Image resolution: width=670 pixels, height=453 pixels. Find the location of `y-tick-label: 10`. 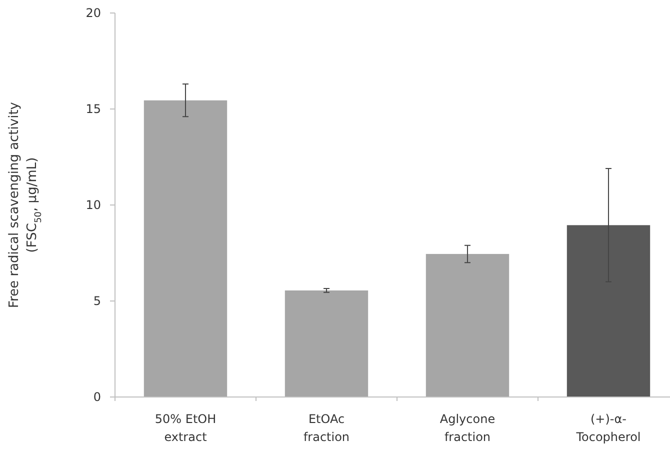

y-tick-label: 10 is located at coordinates (93, 205).